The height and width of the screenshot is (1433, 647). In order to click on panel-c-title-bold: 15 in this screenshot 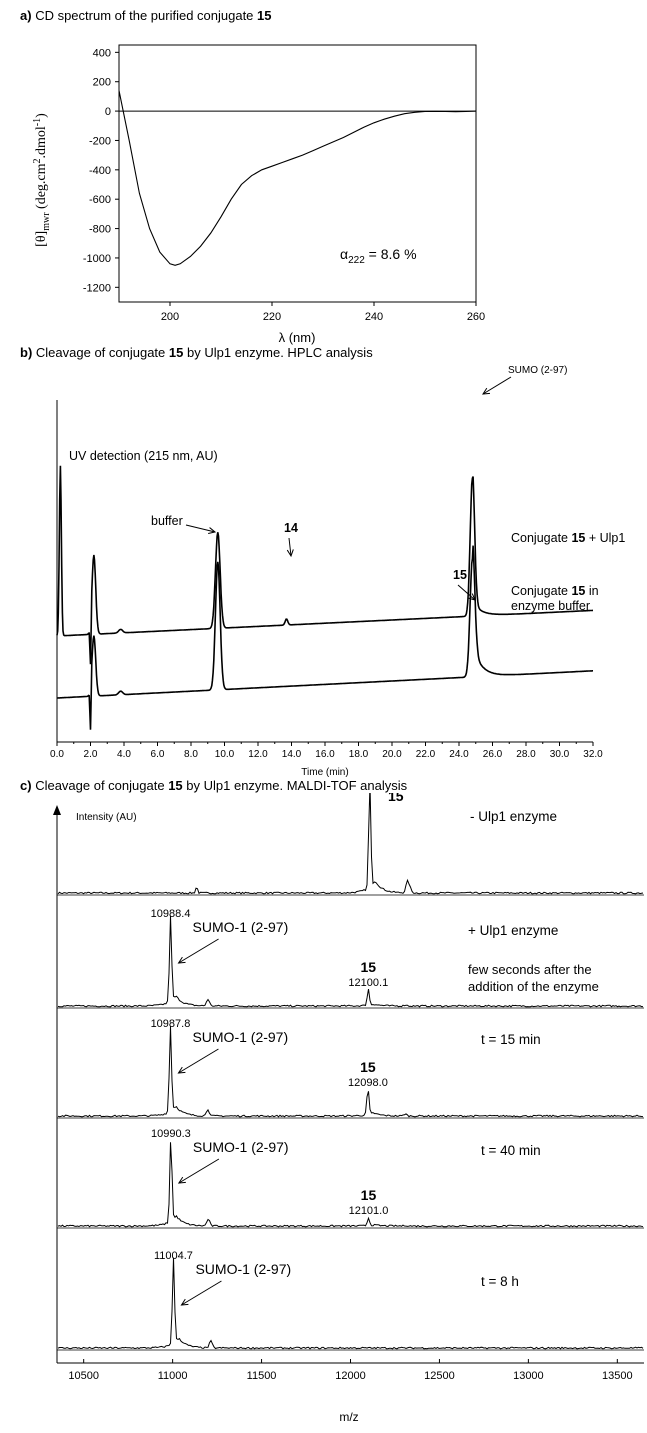, I will do `click(175, 785)`.